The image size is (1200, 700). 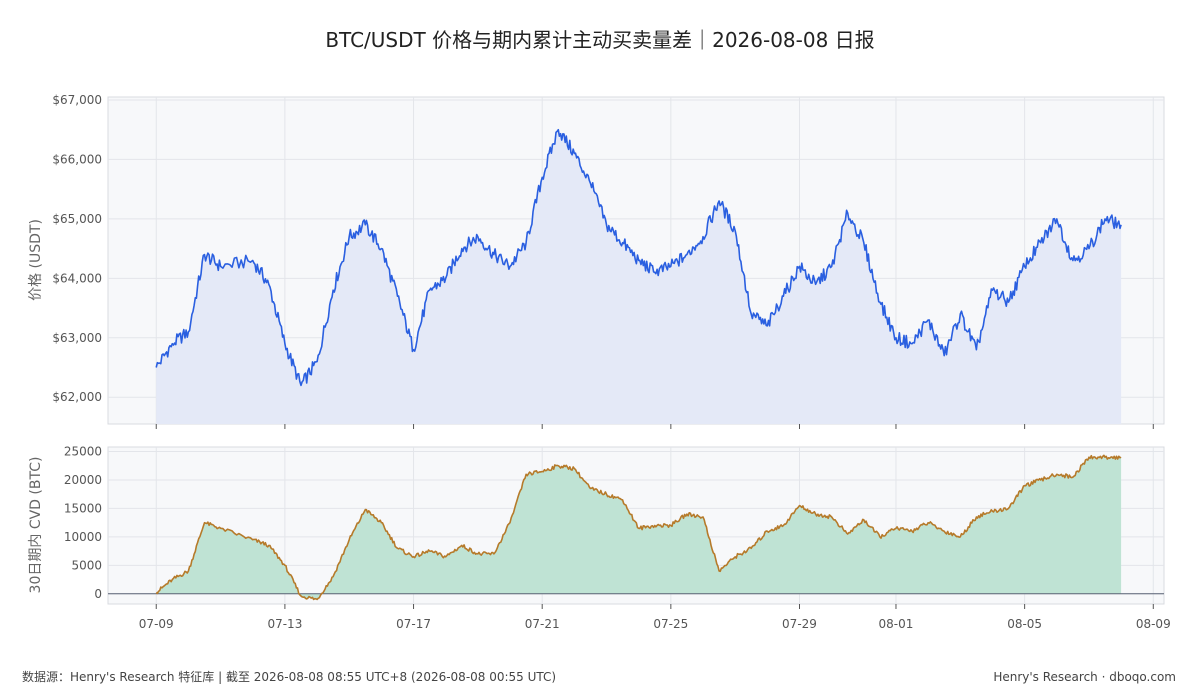 I want to click on y-tick-label: $65,000, so click(x=77, y=219).